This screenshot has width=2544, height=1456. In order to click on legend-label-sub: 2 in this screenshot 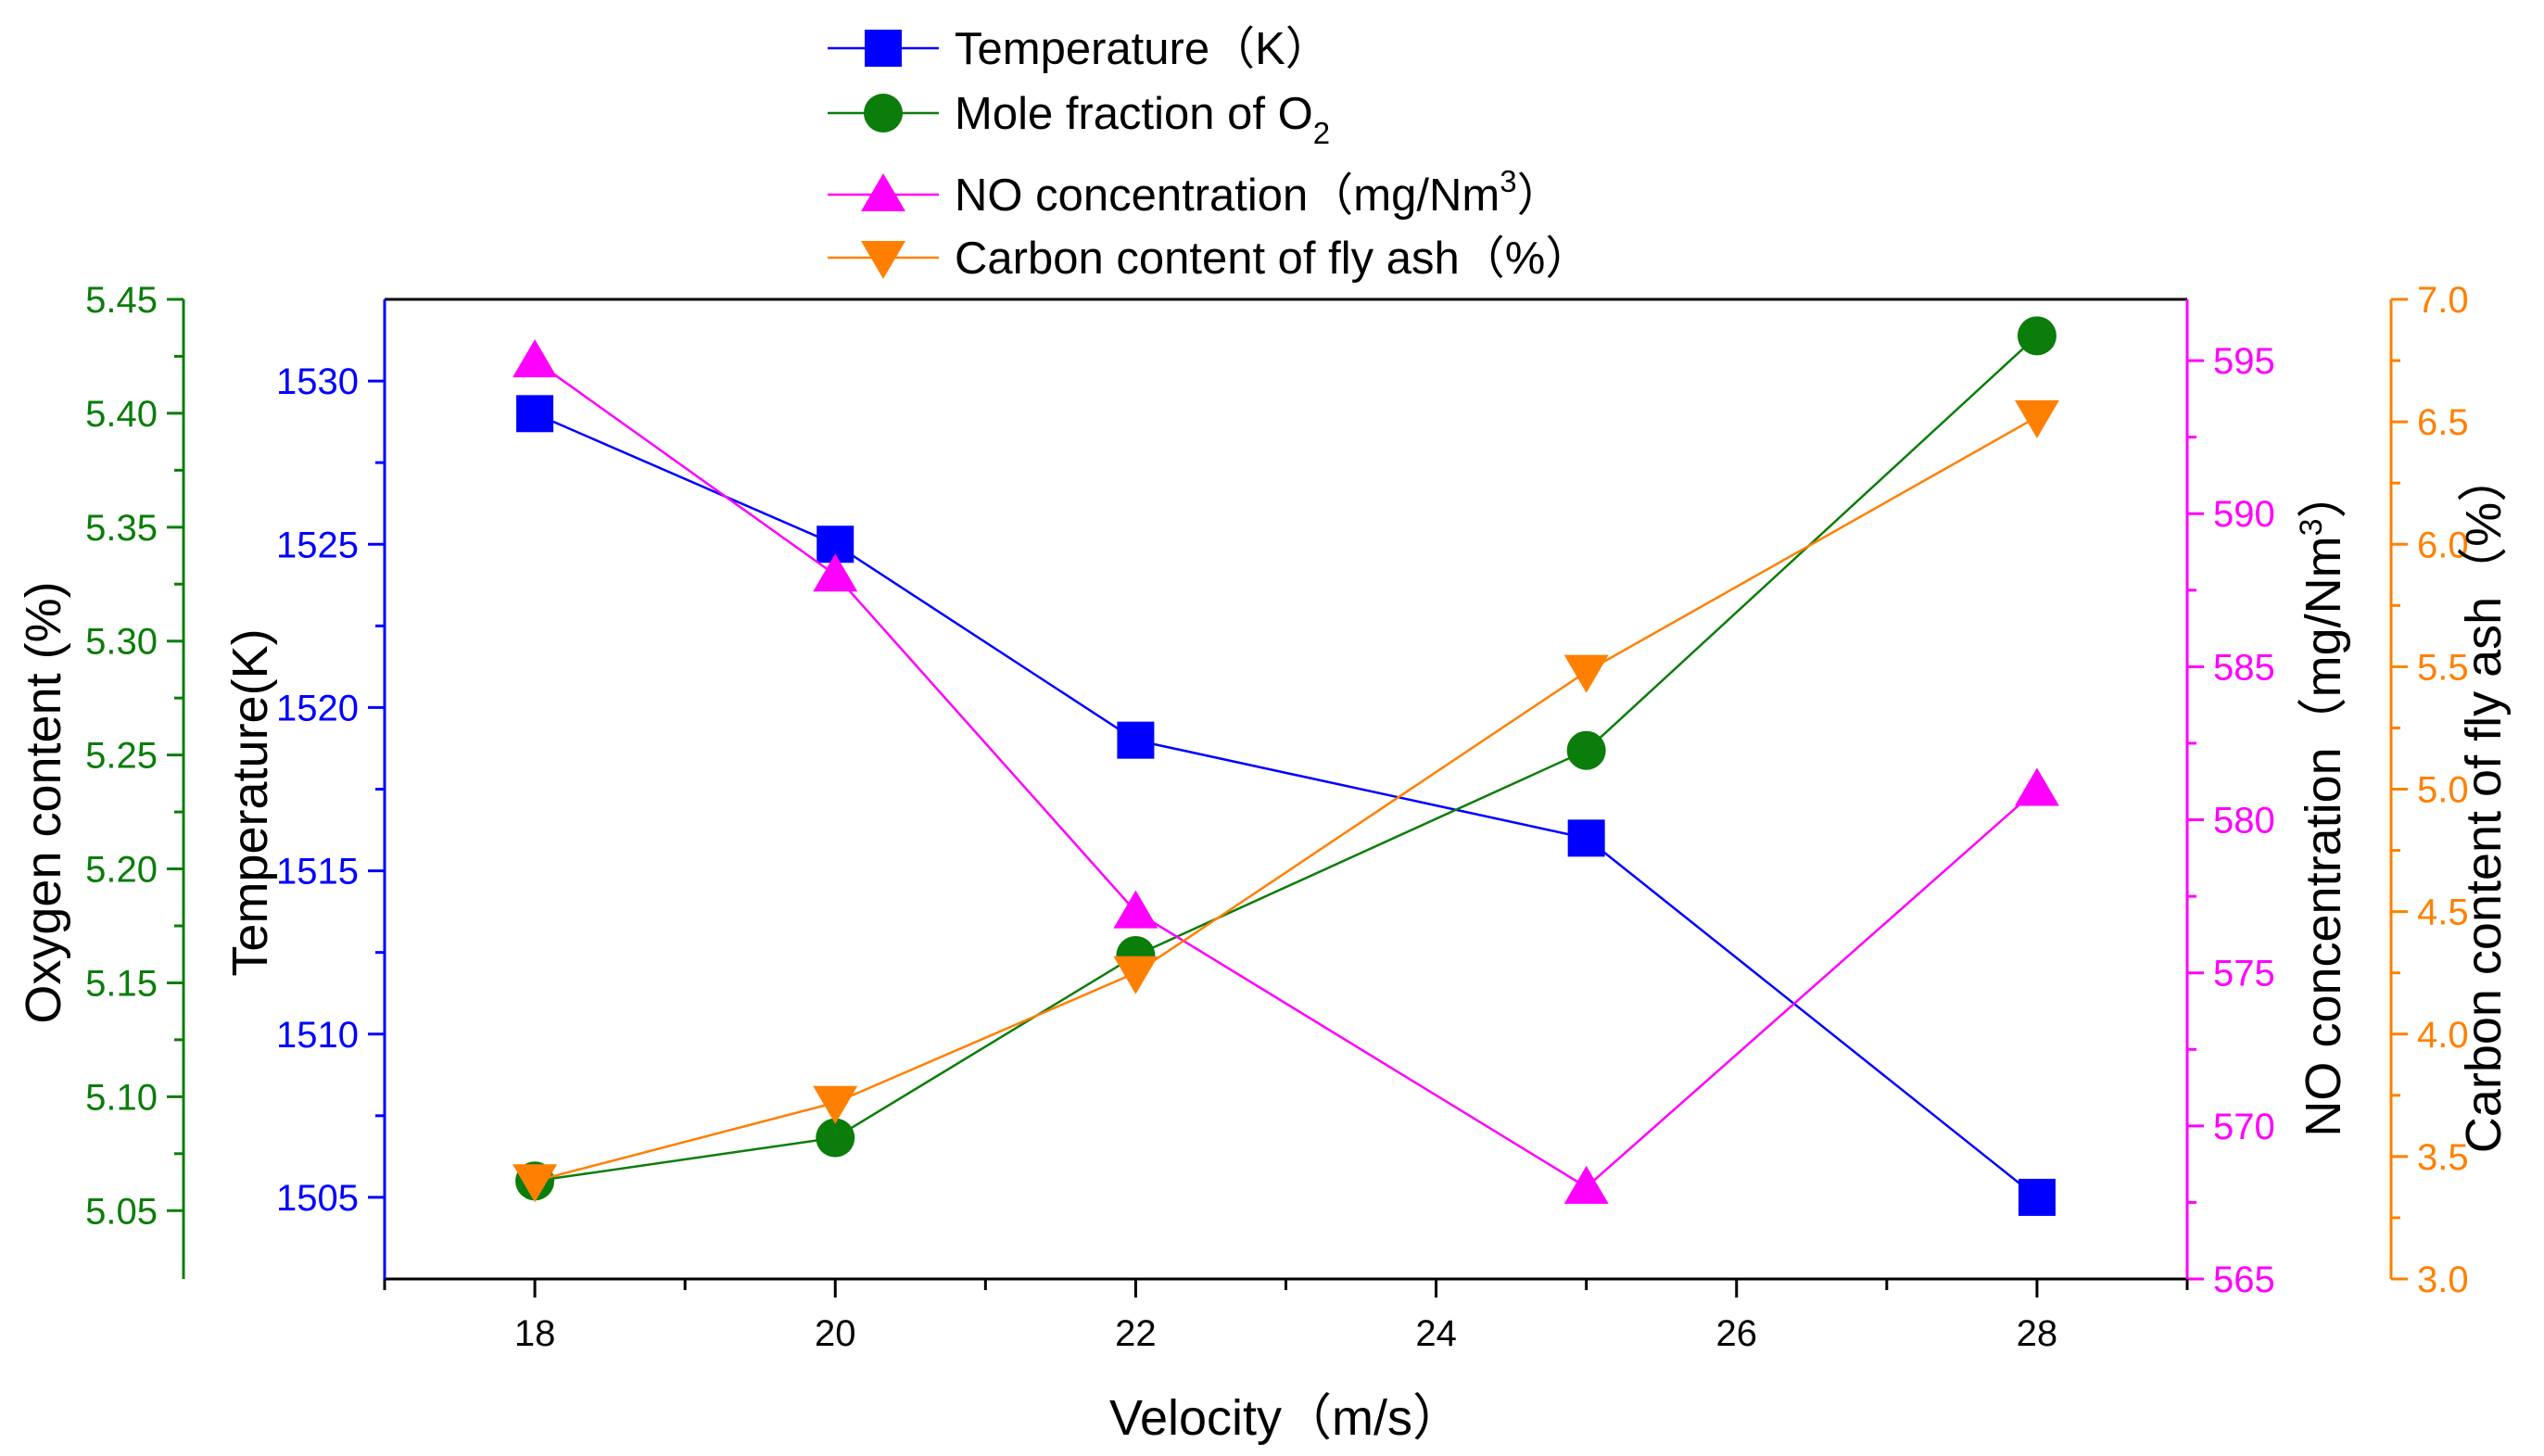, I will do `click(1321, 133)`.